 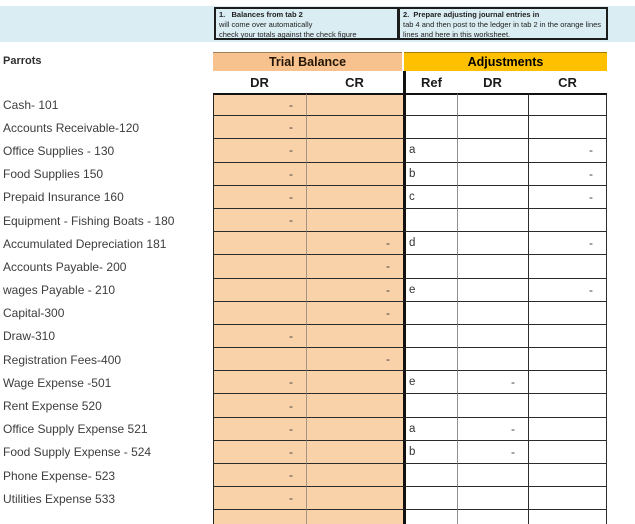 What do you see at coordinates (57, 382) in the screenshot?
I see `account-name-cell: Wage Expense -501` at bounding box center [57, 382].